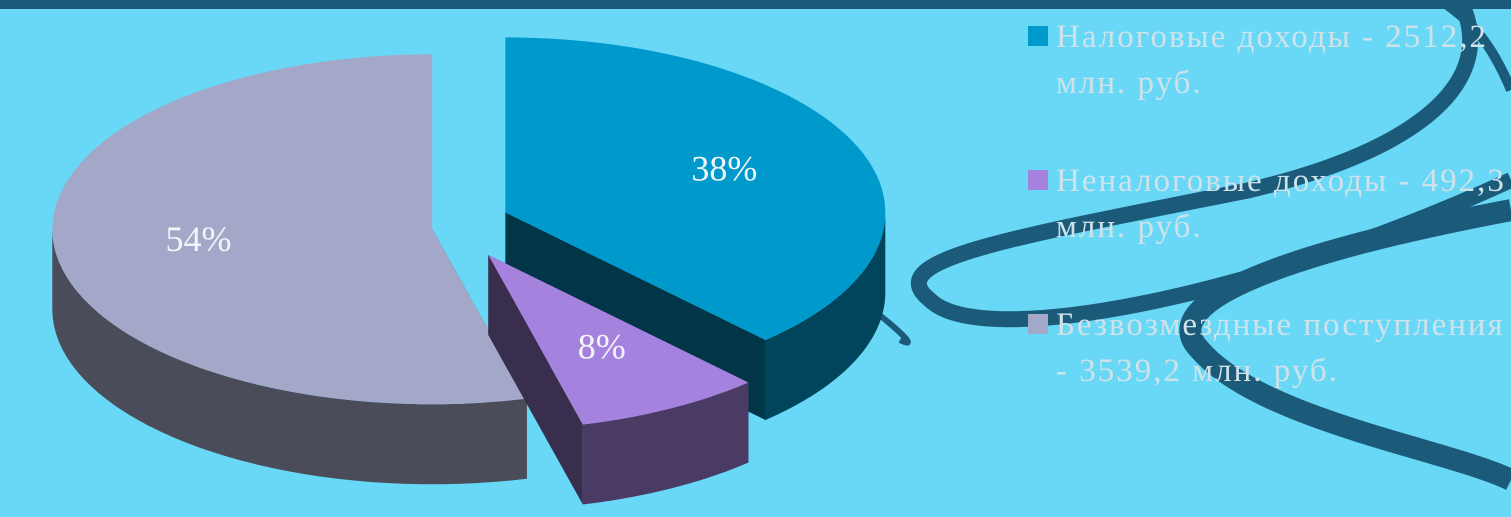 This screenshot has width=1511, height=517. Describe the element at coordinates (1272, 60) in the screenshot. I see `legend-label: Налоговые доходы - 2512,2 млн. руб.` at that location.